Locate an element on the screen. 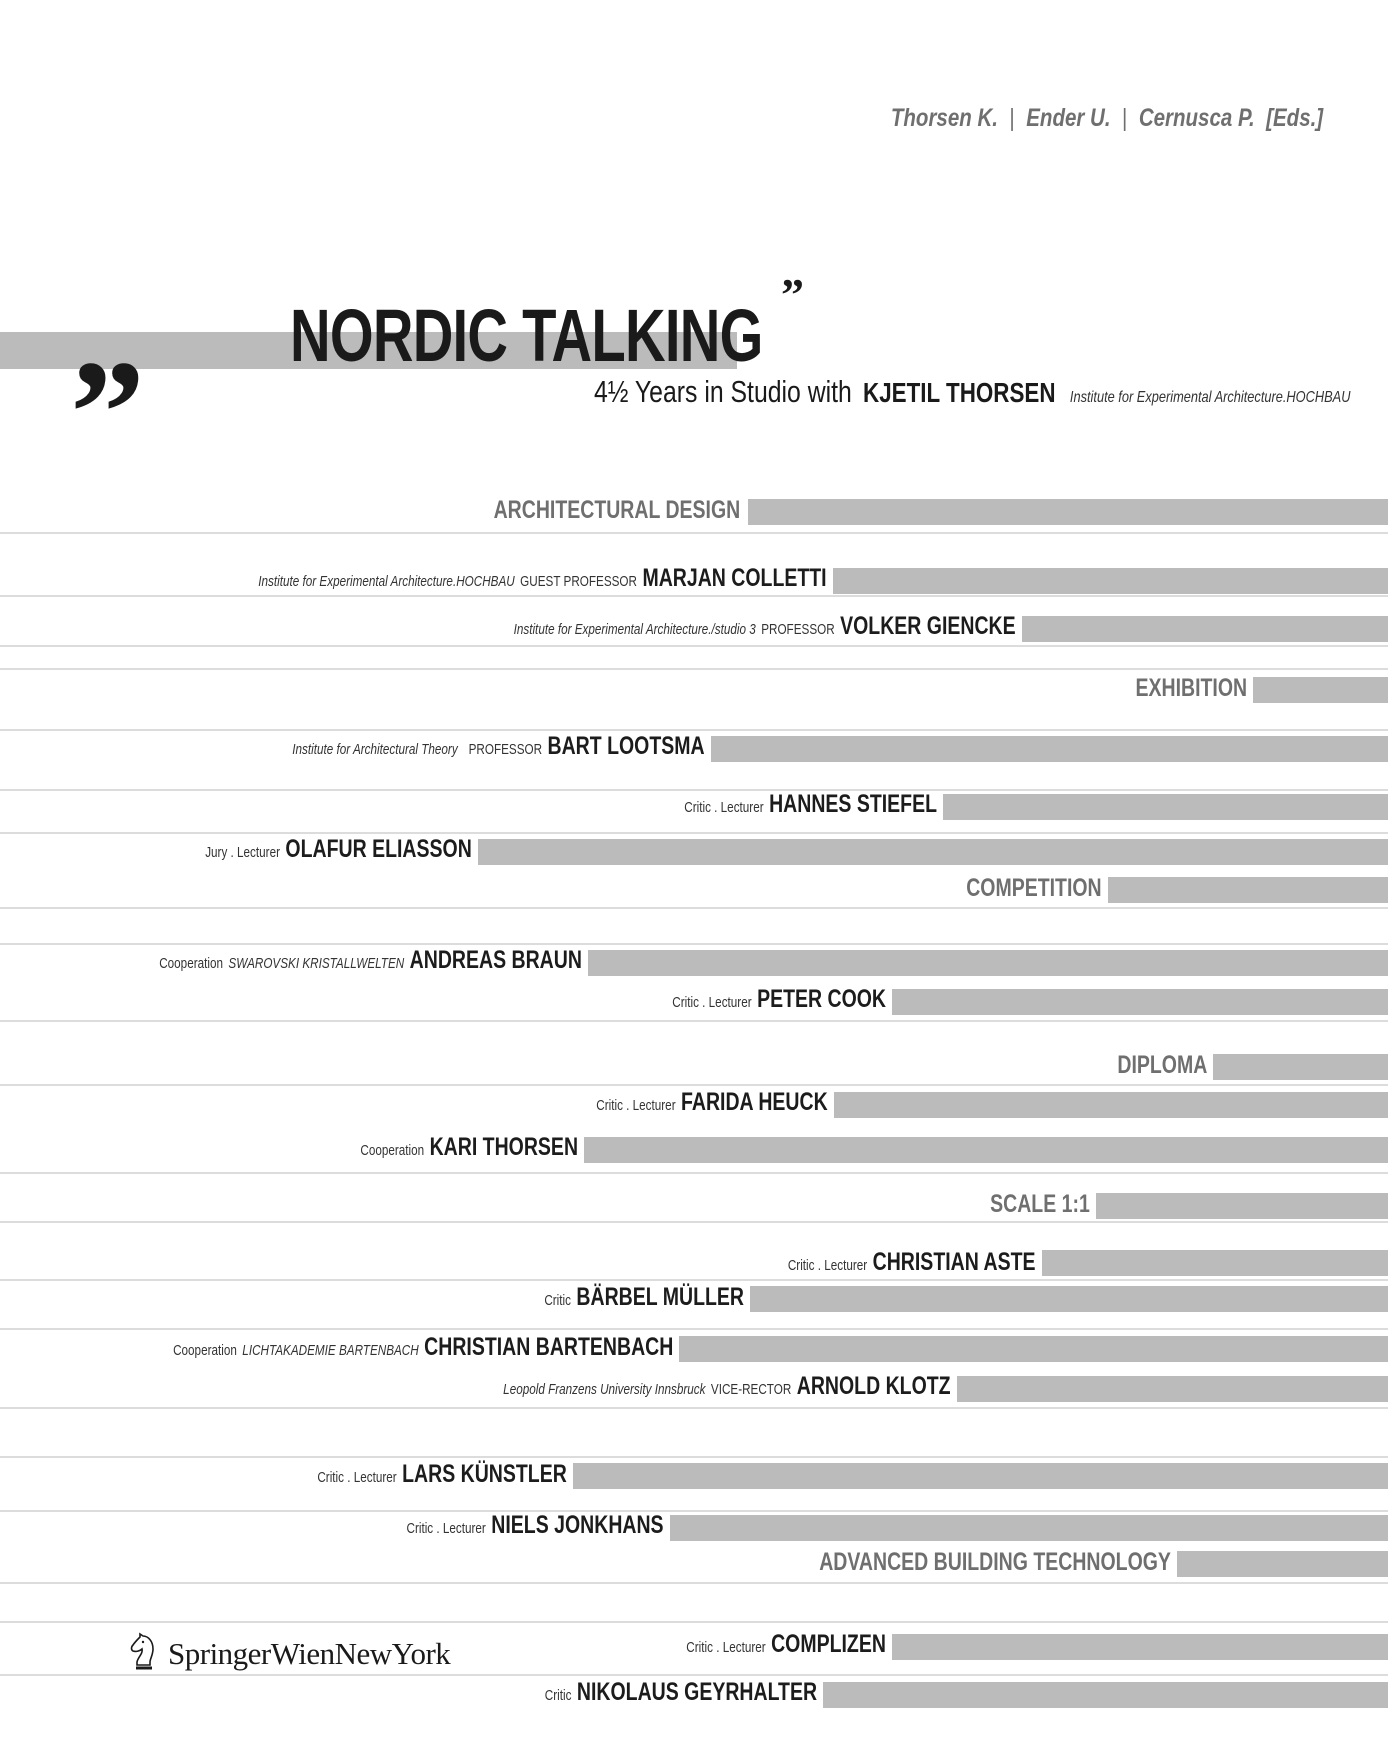  category-exhibition: EXHIBITION is located at coordinates (1191, 688).